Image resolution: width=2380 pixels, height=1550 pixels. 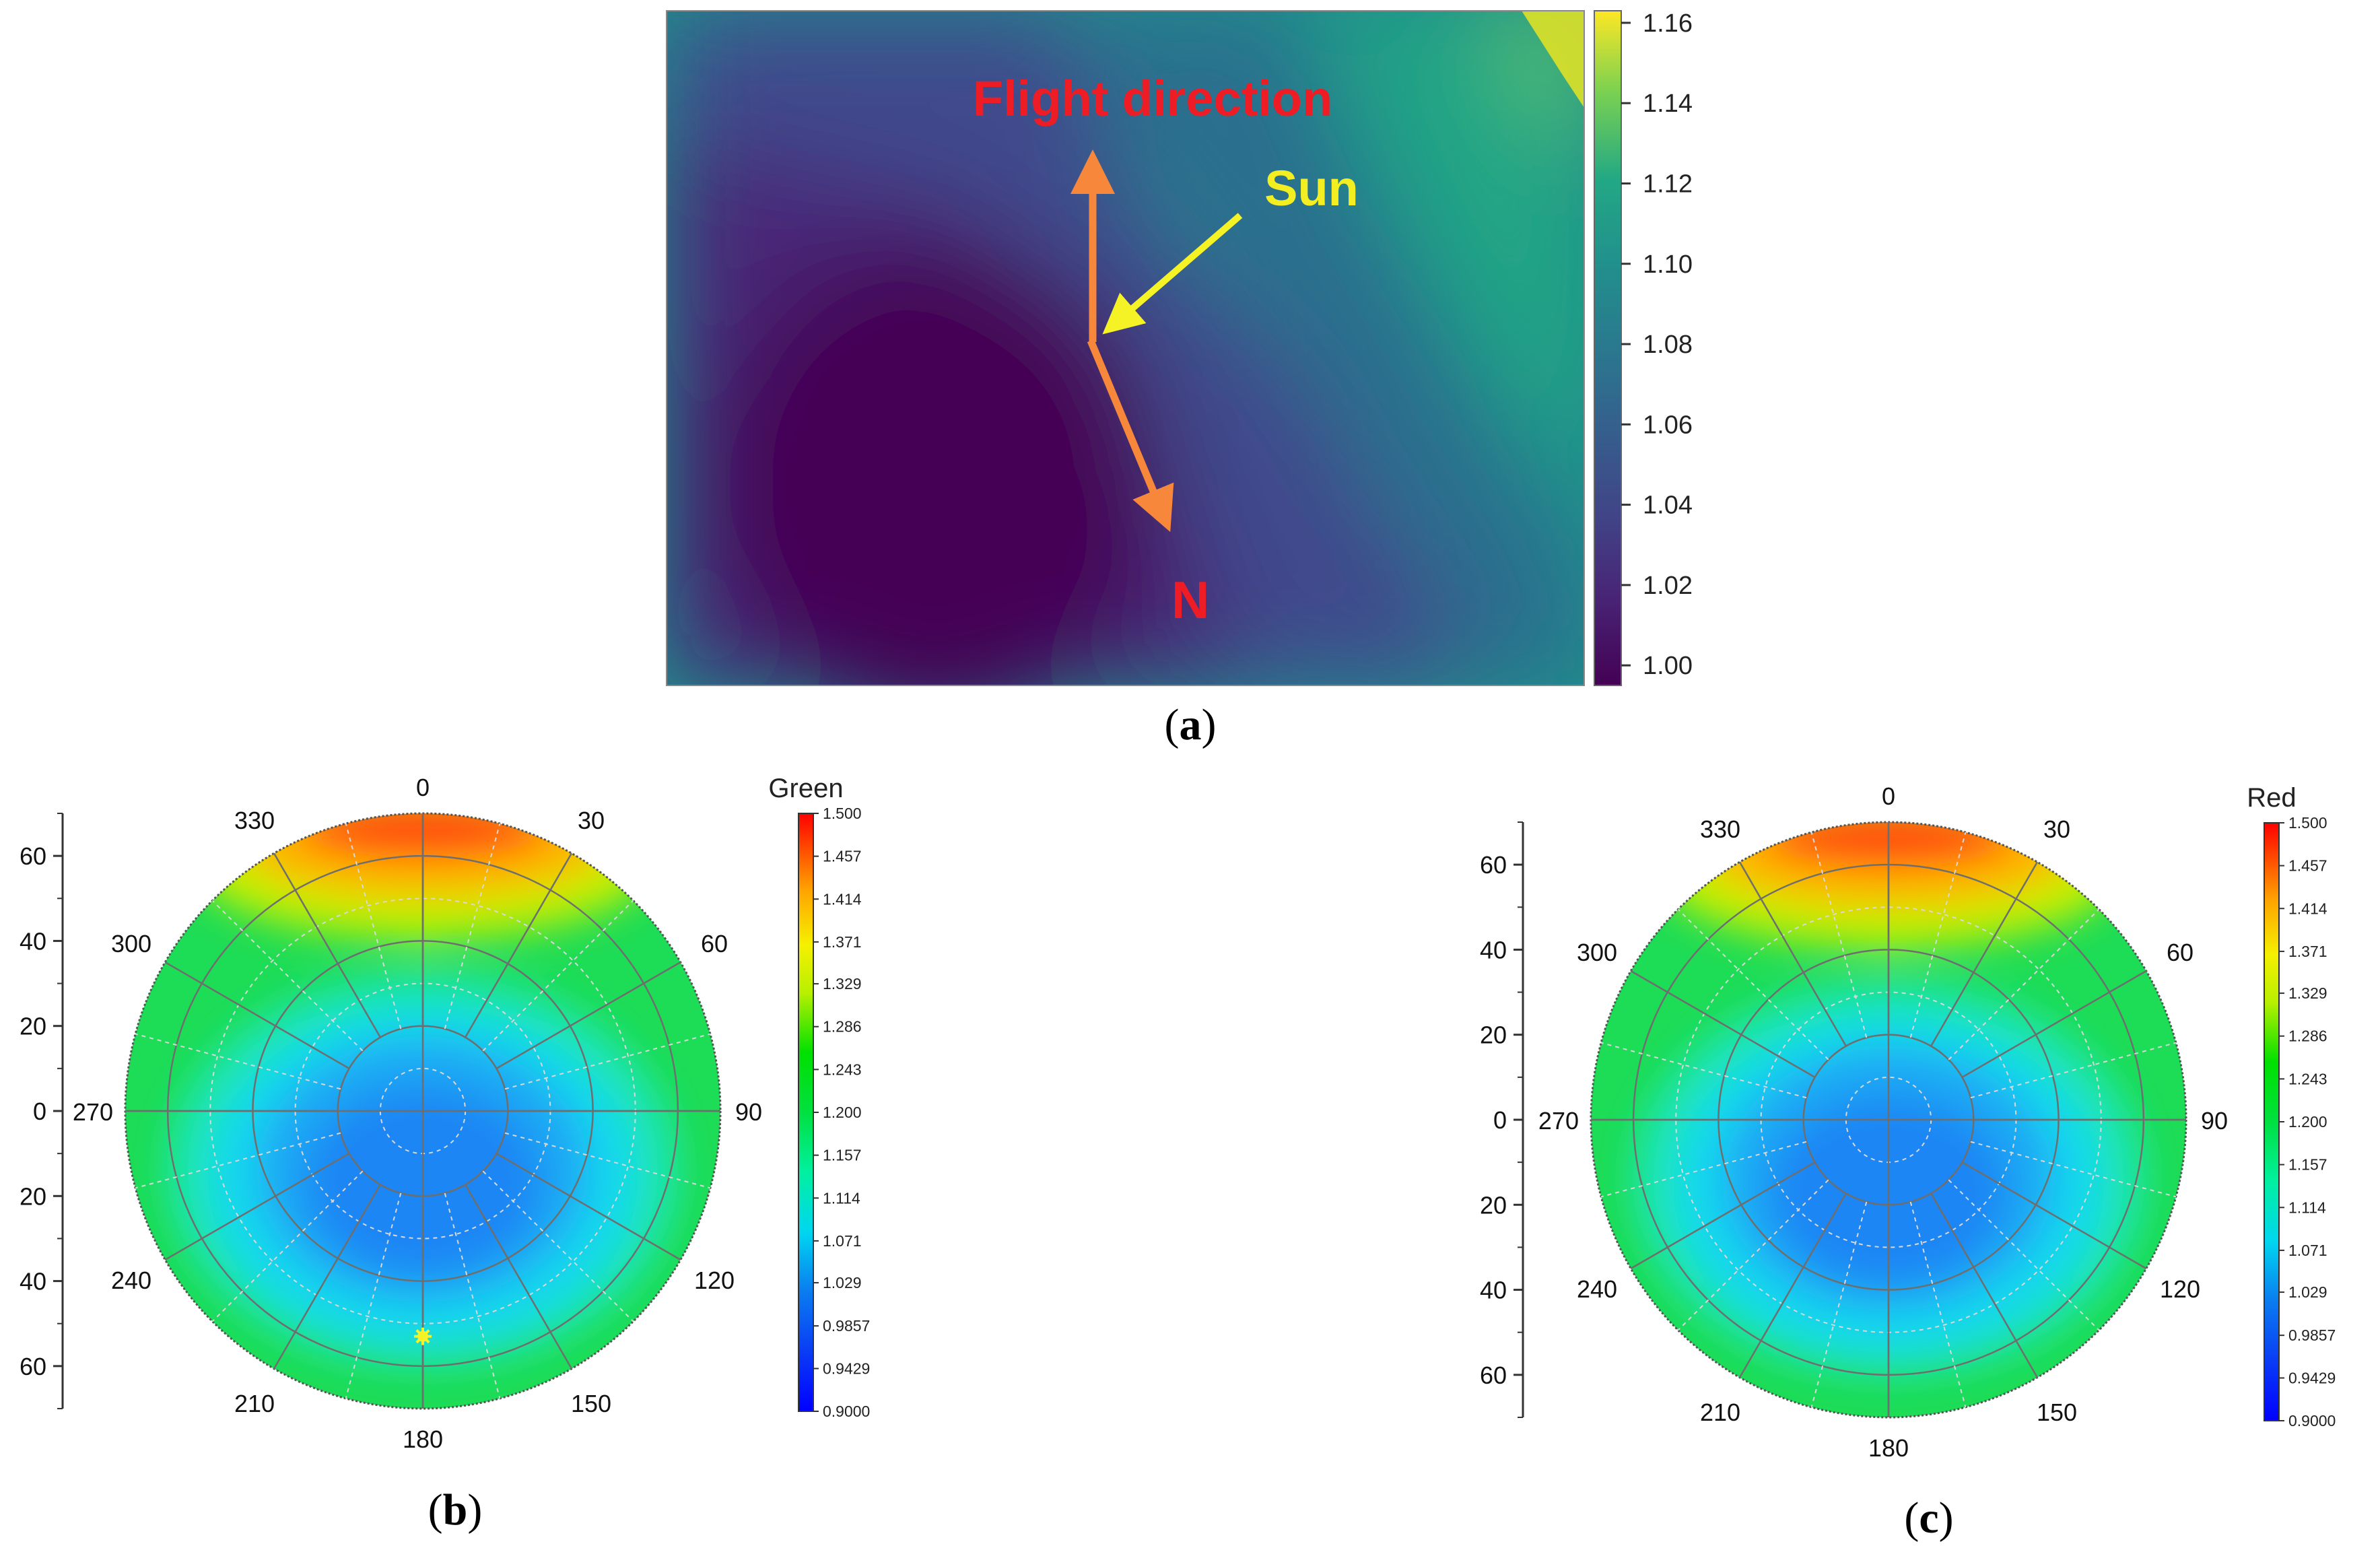 I want to click on panel-c-colorbar-tick-label: 1.457, so click(x=2307, y=866).